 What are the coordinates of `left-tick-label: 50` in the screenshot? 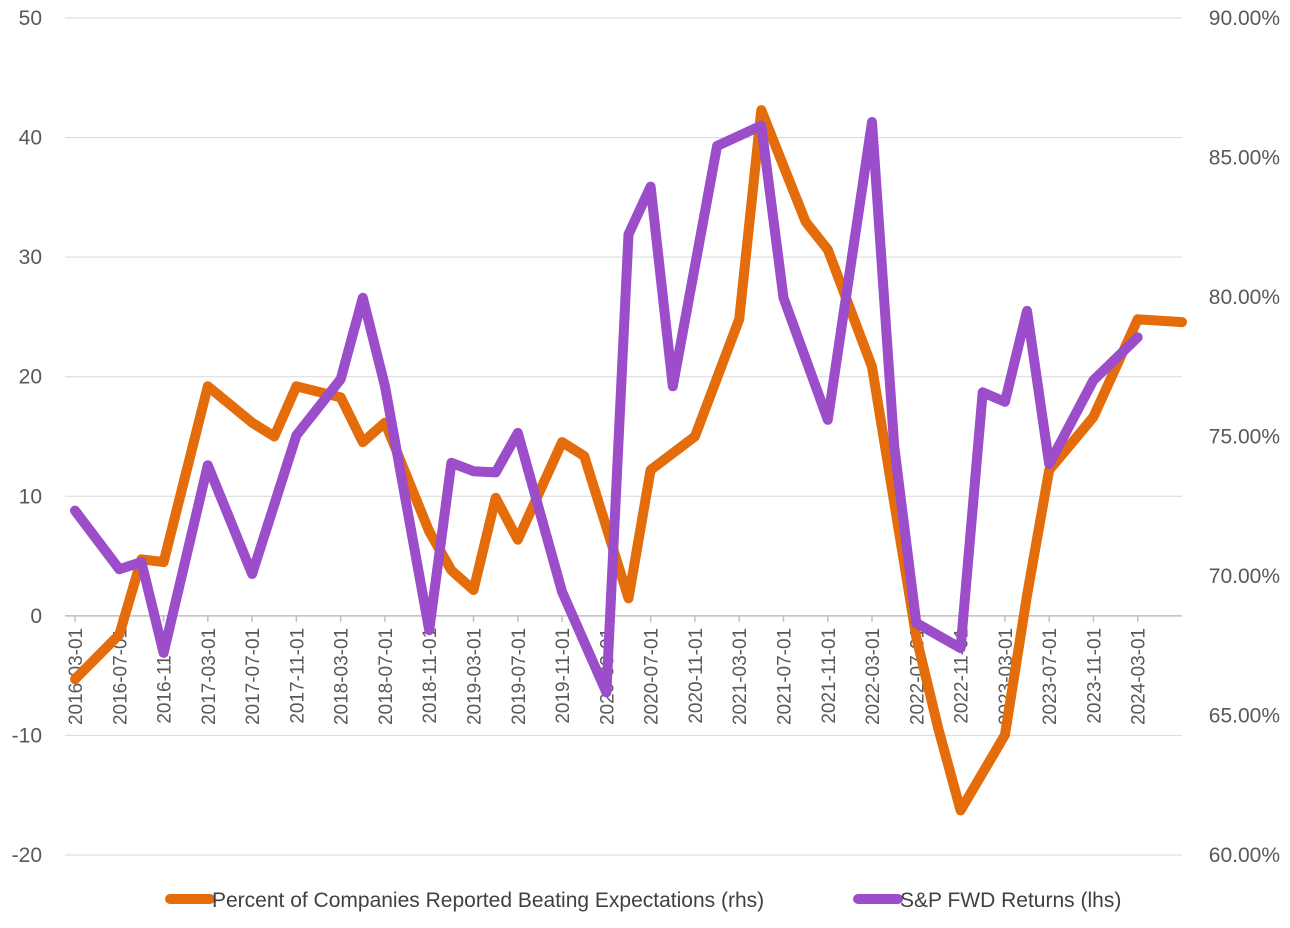 It's located at (30, 18).